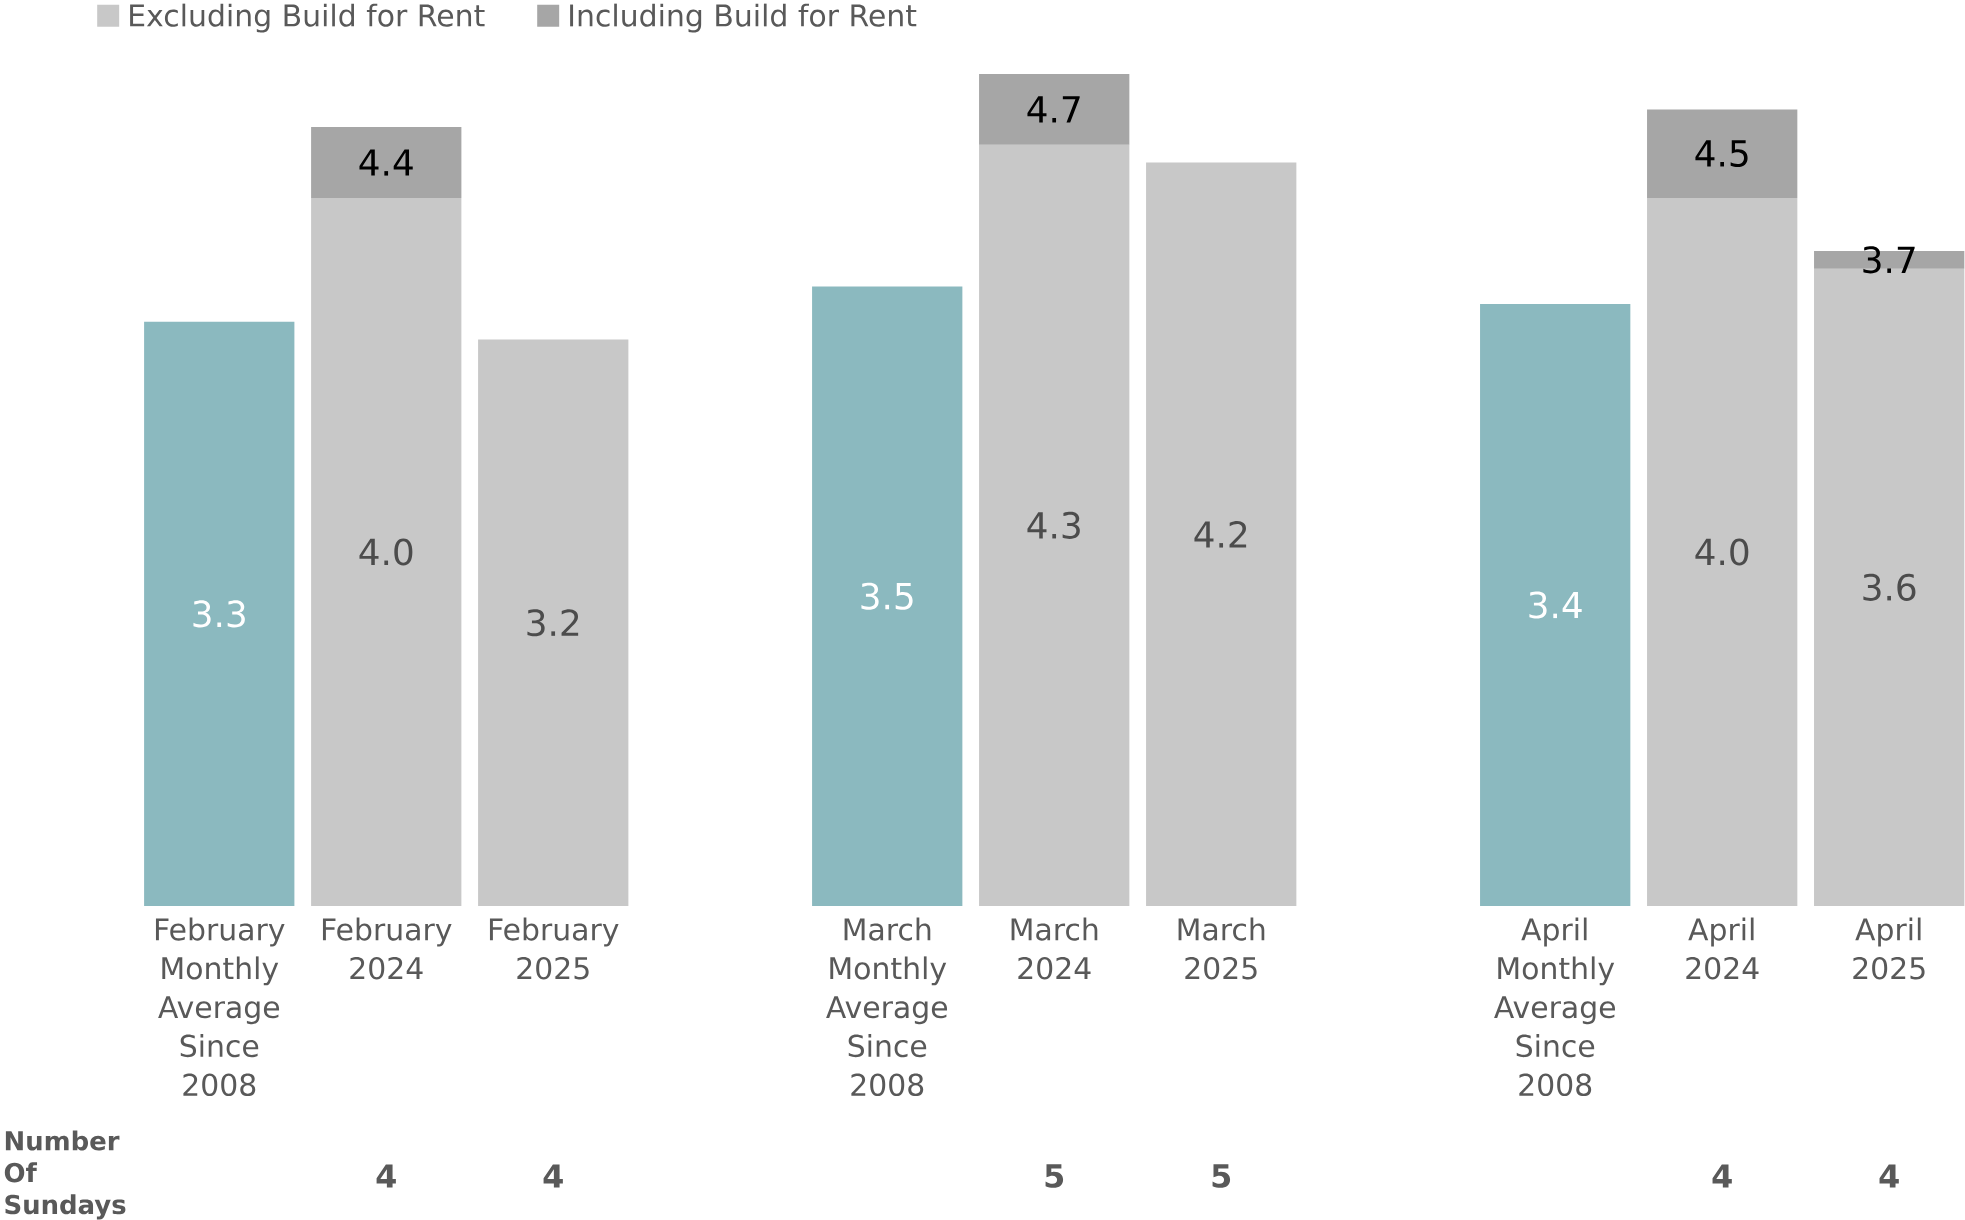 This screenshot has width=1965, height=1220. What do you see at coordinates (887, 1007) in the screenshot?
I see `x-tick-label: March Monthly Average Since 2008` at bounding box center [887, 1007].